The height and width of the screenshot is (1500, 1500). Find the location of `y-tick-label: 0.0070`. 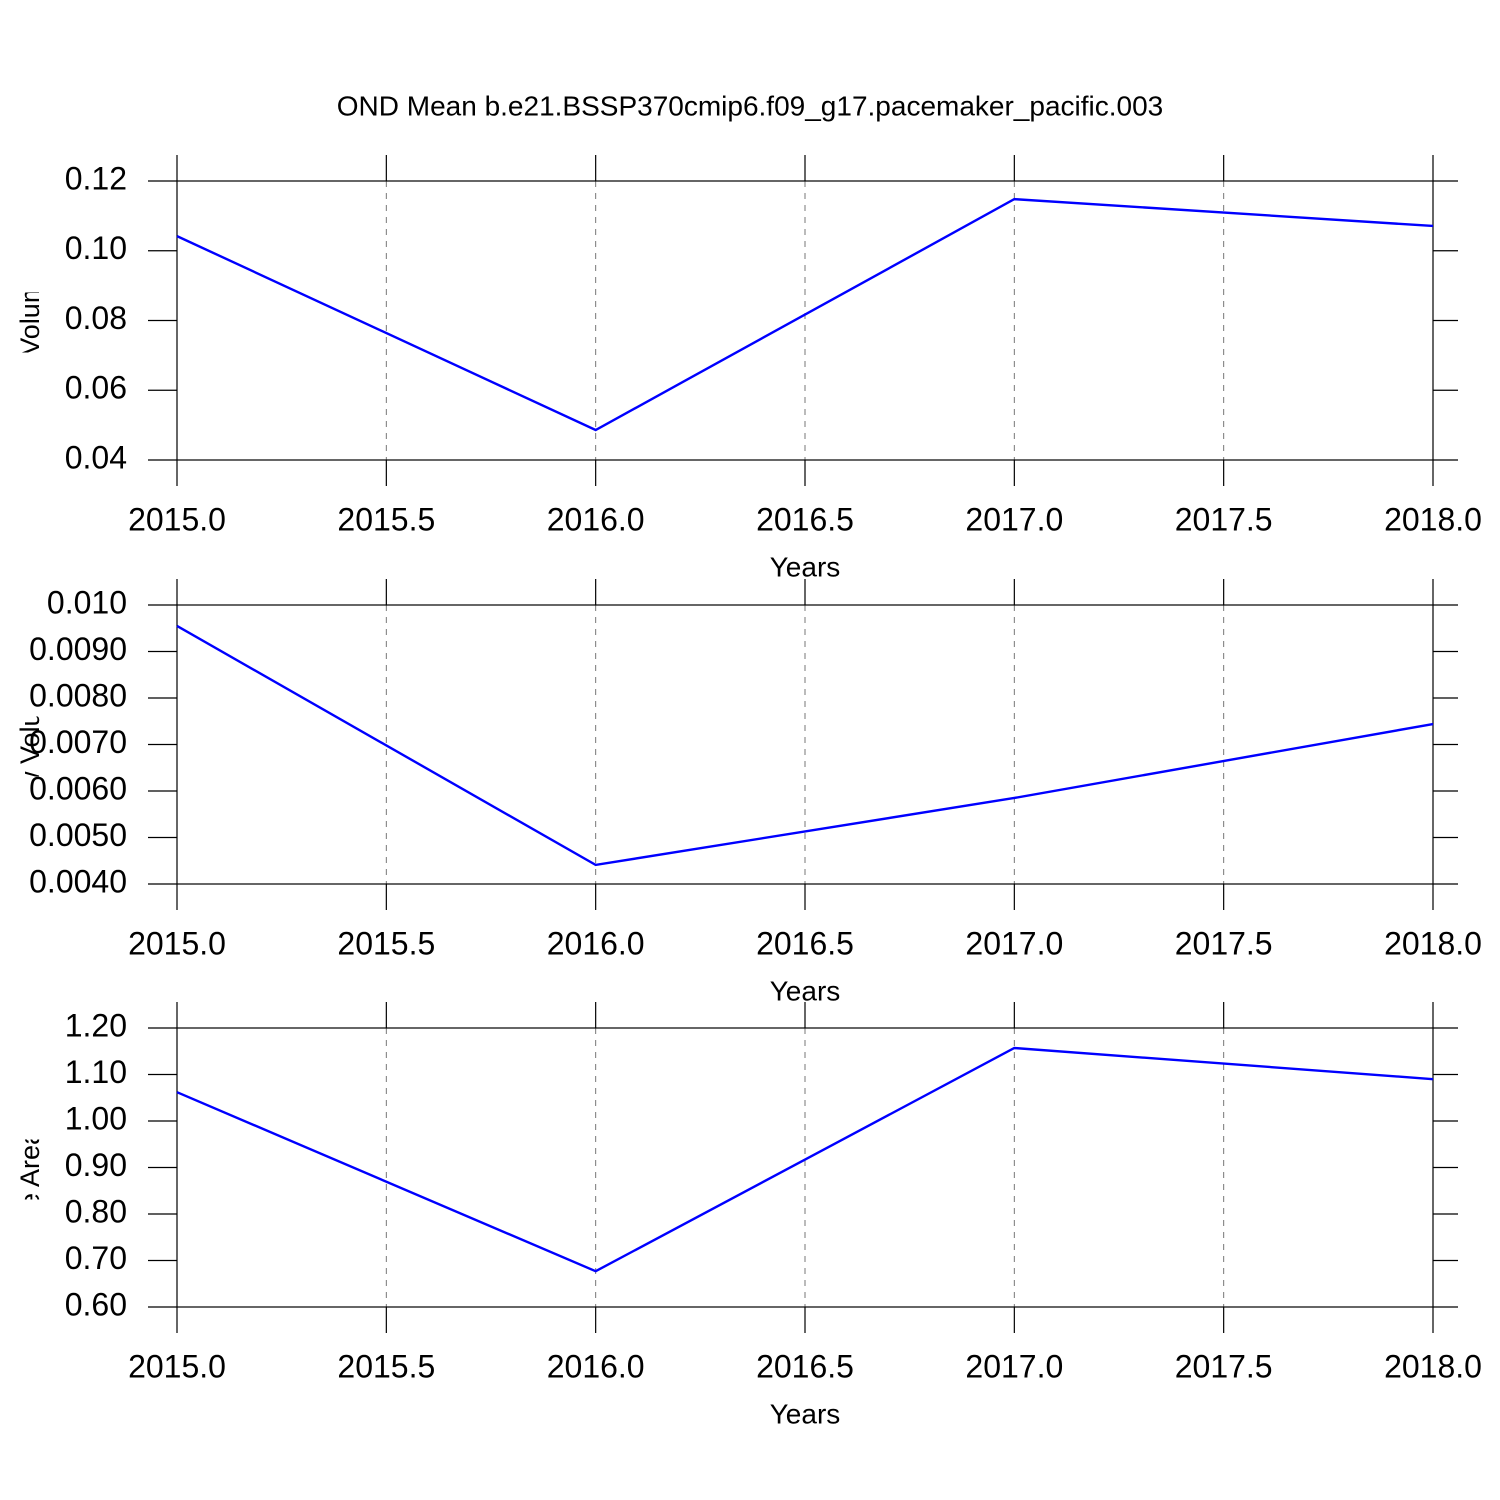

y-tick-label: 0.0070 is located at coordinates (78, 742).